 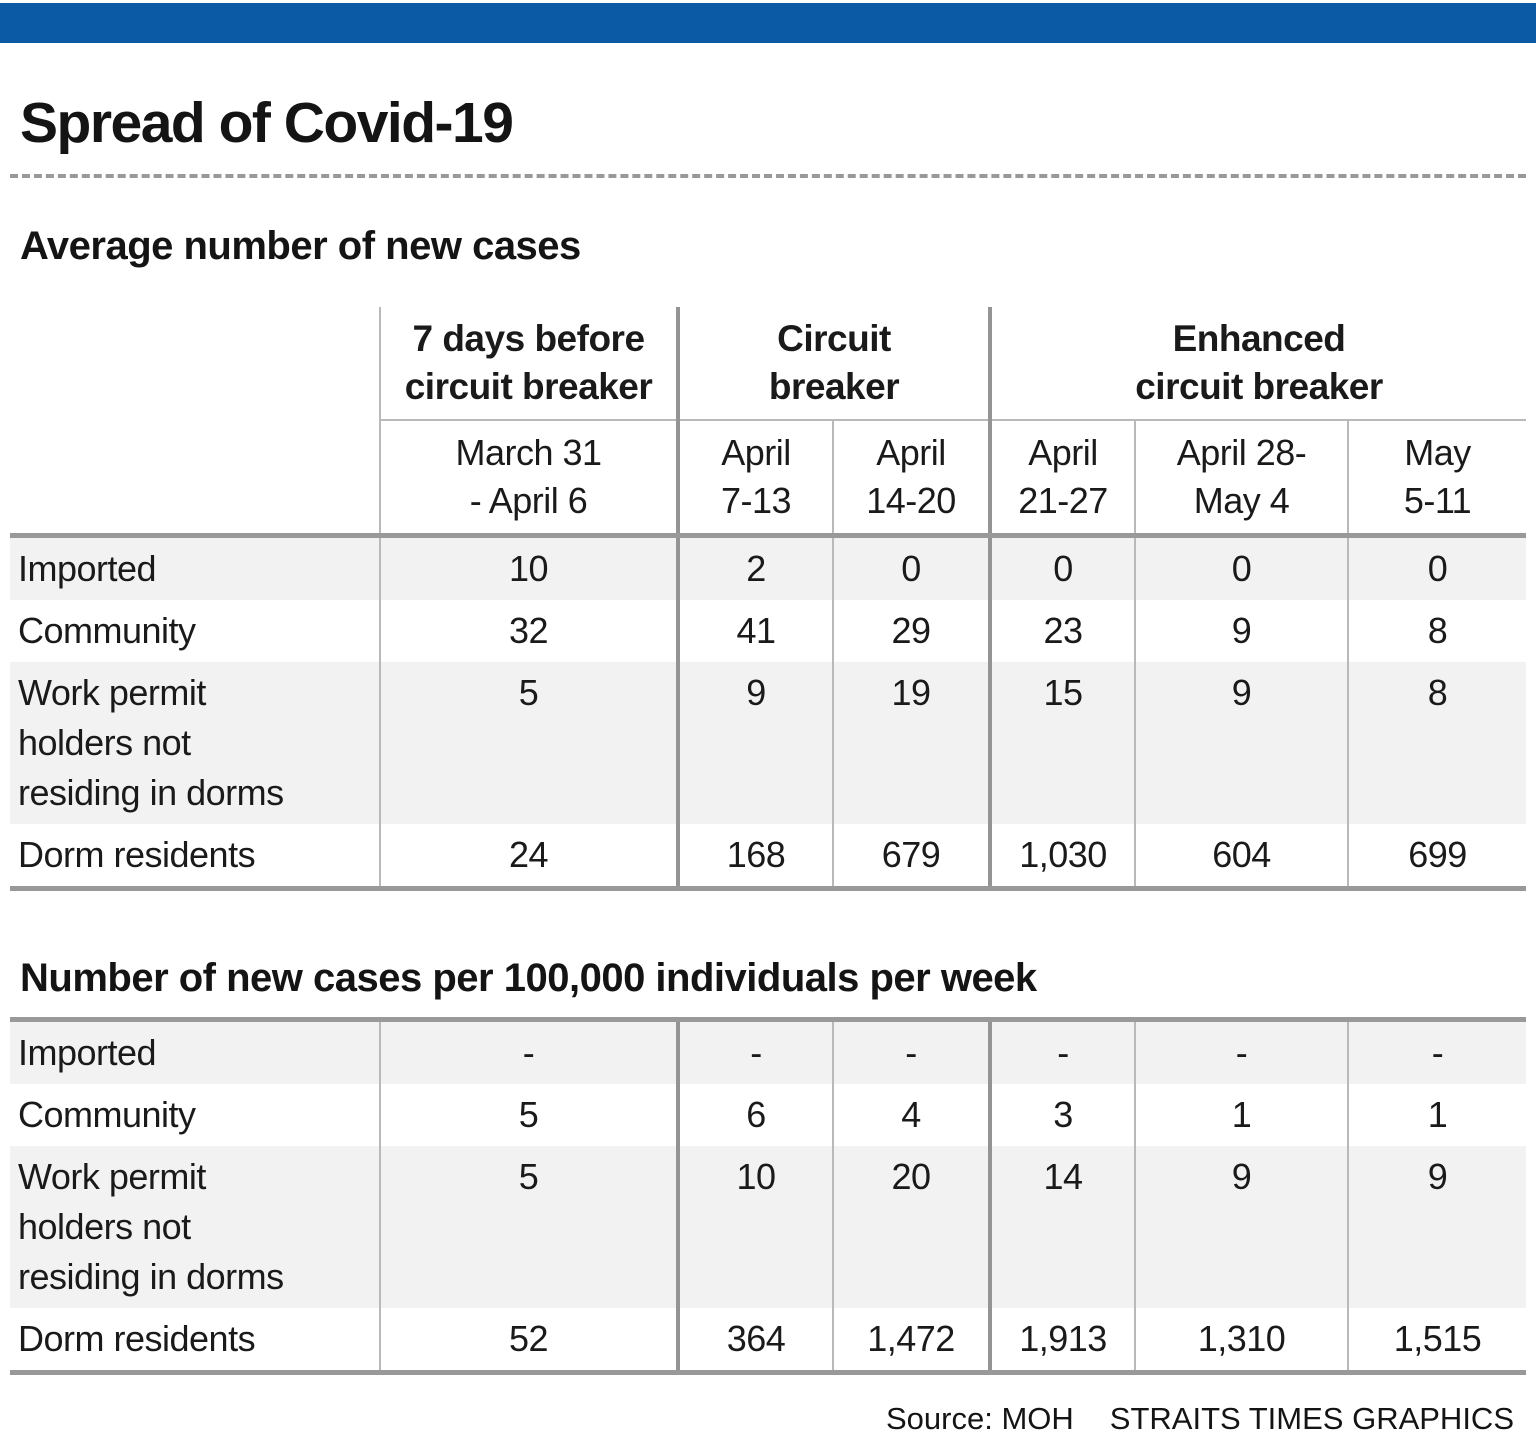 I want to click on value-cell: 6, so click(x=754, y=1115).